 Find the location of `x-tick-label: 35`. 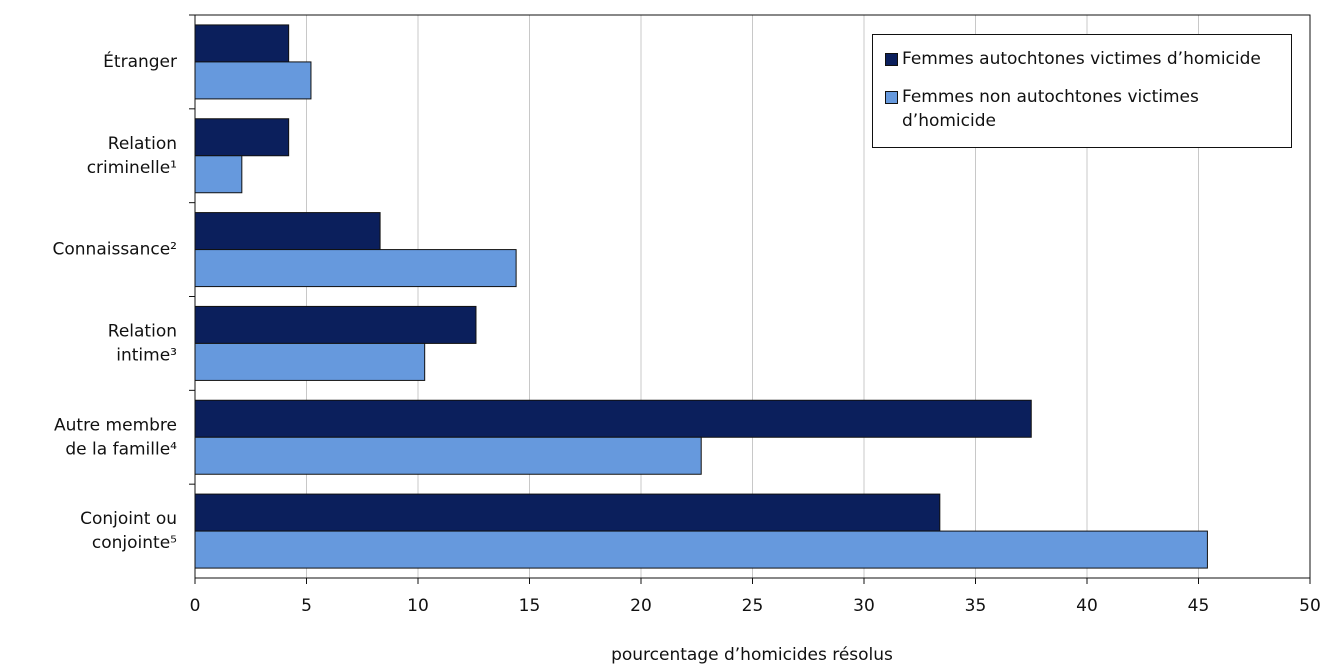

x-tick-label: 35 is located at coordinates (976, 606).